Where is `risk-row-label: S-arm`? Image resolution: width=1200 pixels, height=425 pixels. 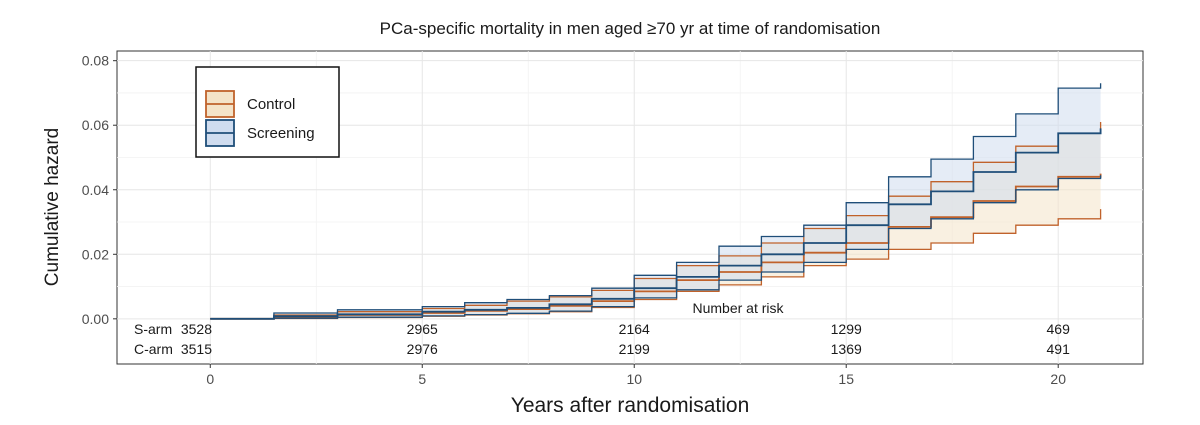 risk-row-label: S-arm is located at coordinates (153, 329).